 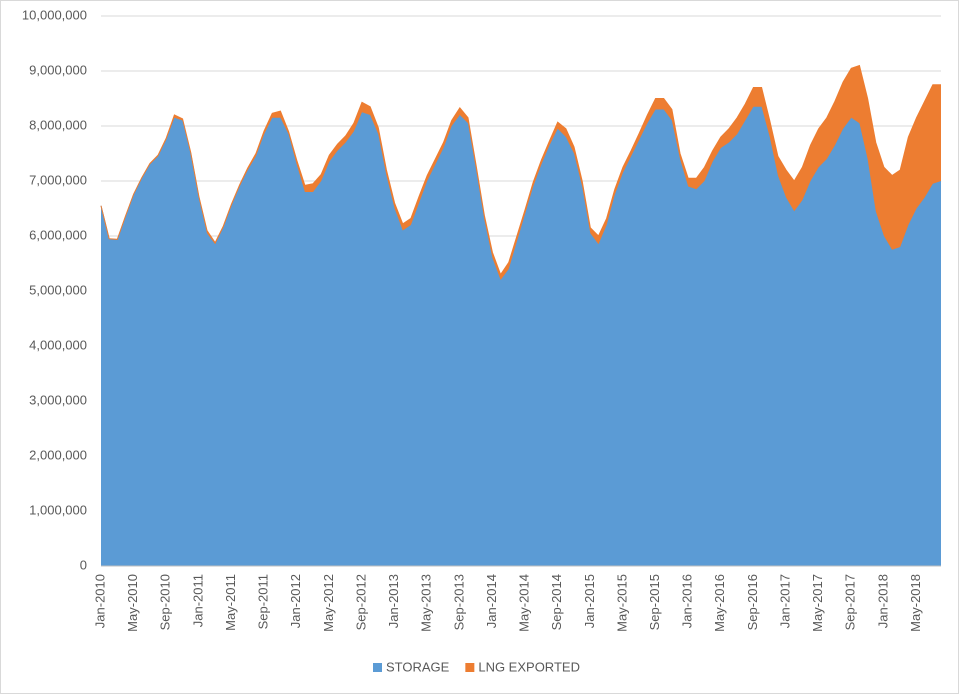 I want to click on x-tick-label: May-2013, so click(x=426, y=603).